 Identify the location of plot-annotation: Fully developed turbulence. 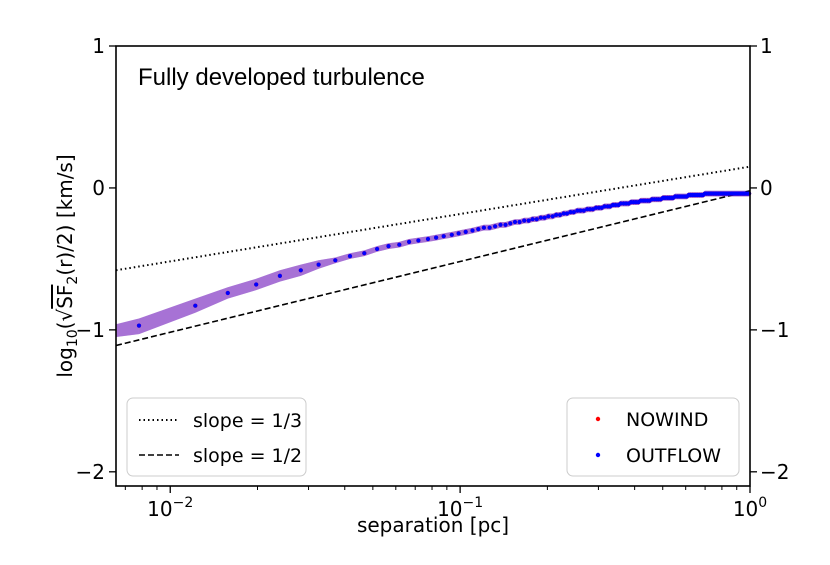
(281, 77).